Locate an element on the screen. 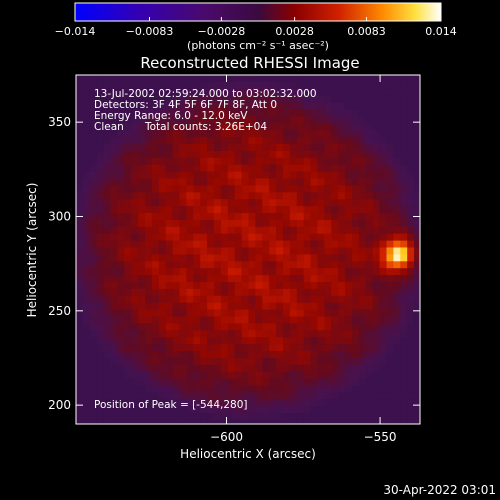  time-range-label: 13-Jul-2002 02:59:24.000 to 03:02:32.000 is located at coordinates (205, 94).